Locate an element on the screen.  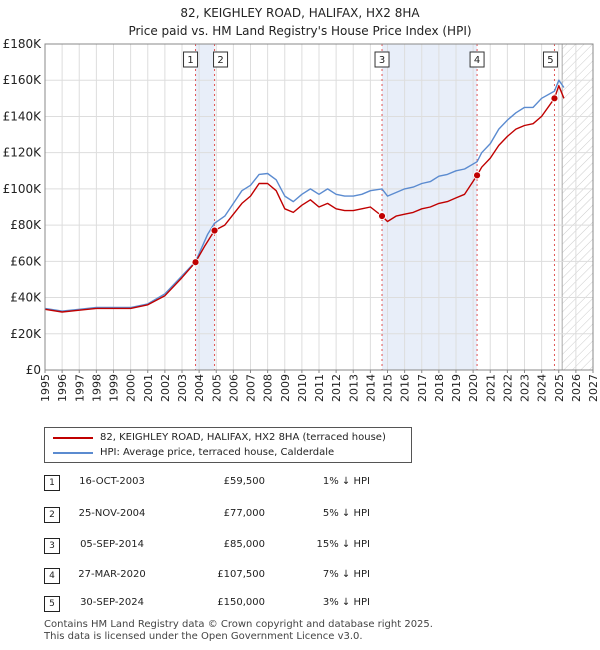
x-tick-label: 1998 is located at coordinates (96, 388).